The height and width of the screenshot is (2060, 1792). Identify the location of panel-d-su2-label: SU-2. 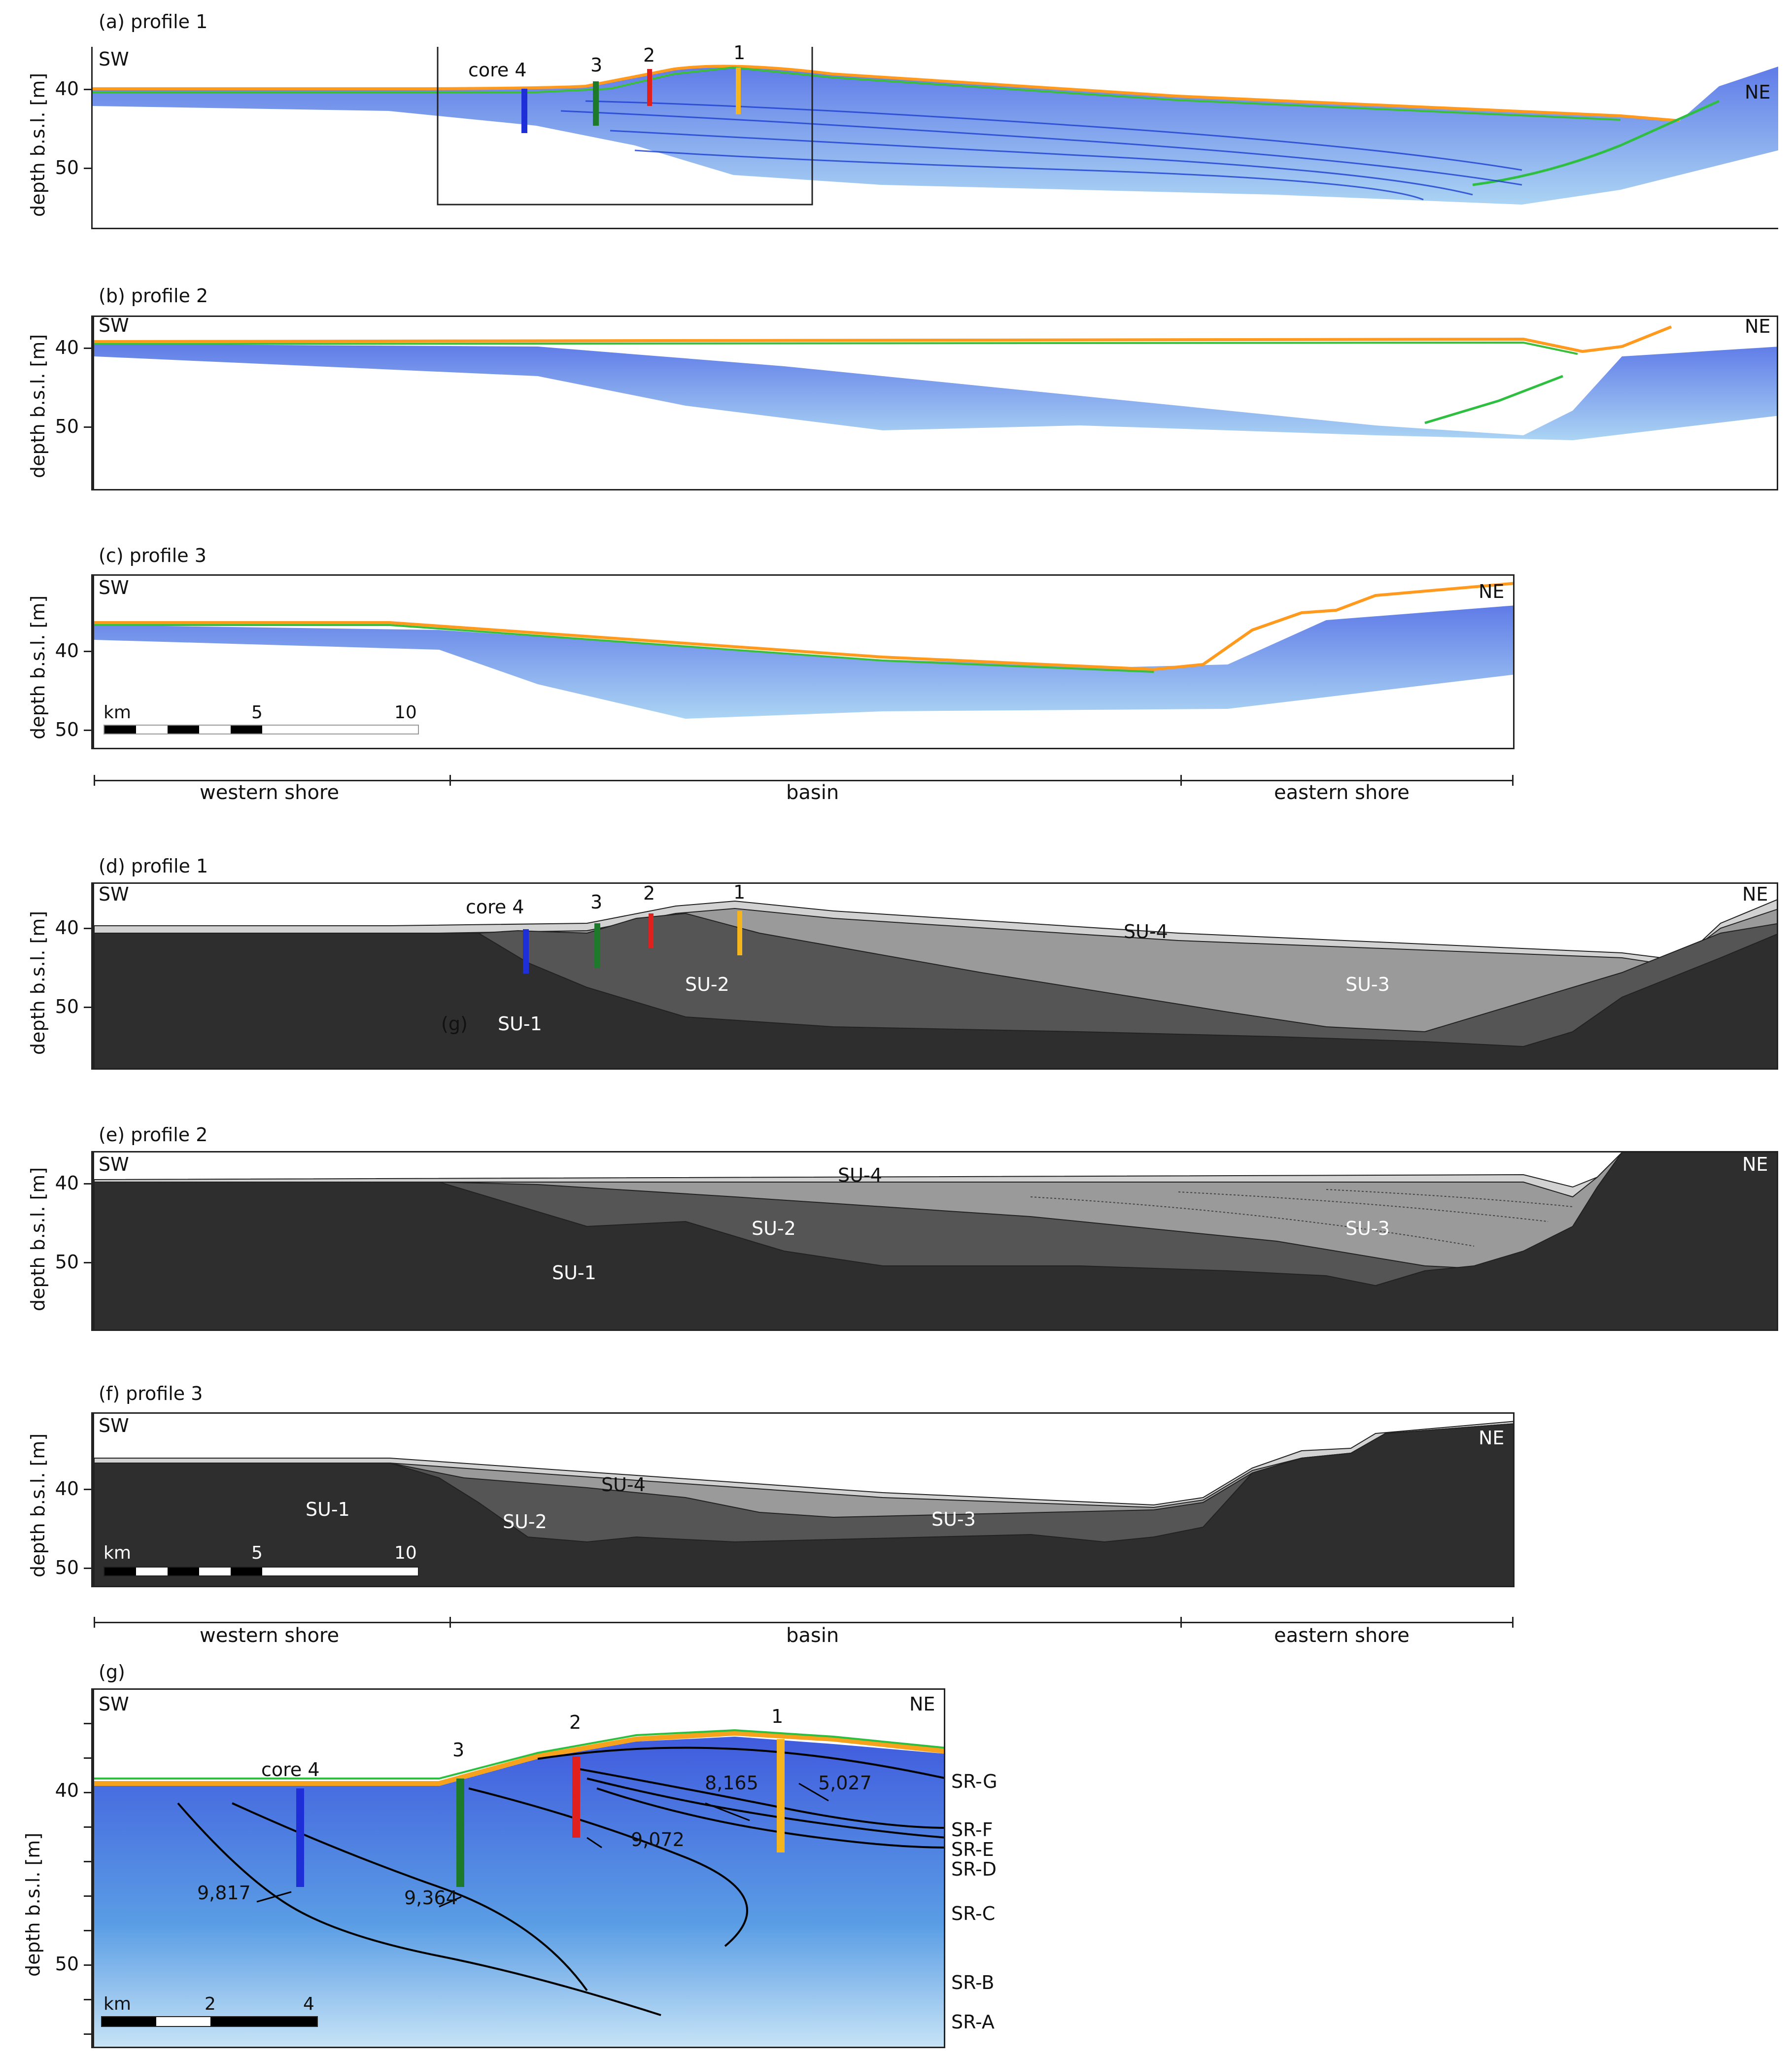
(707, 985).